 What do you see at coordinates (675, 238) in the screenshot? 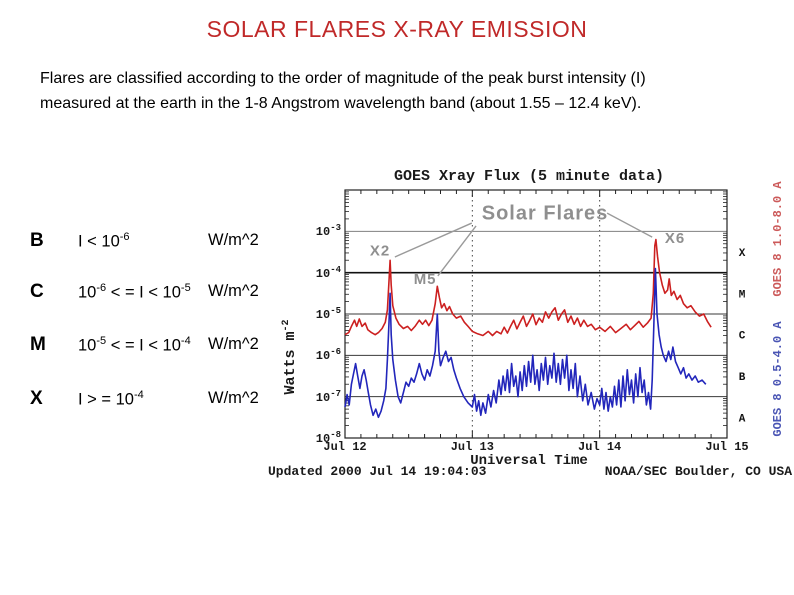
I see `annotation-x6: X6` at bounding box center [675, 238].